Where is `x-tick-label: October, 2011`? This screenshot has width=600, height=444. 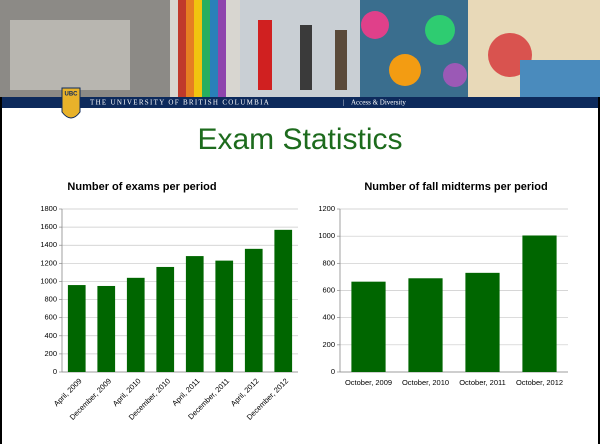 x-tick-label: October, 2011 is located at coordinates (482, 382).